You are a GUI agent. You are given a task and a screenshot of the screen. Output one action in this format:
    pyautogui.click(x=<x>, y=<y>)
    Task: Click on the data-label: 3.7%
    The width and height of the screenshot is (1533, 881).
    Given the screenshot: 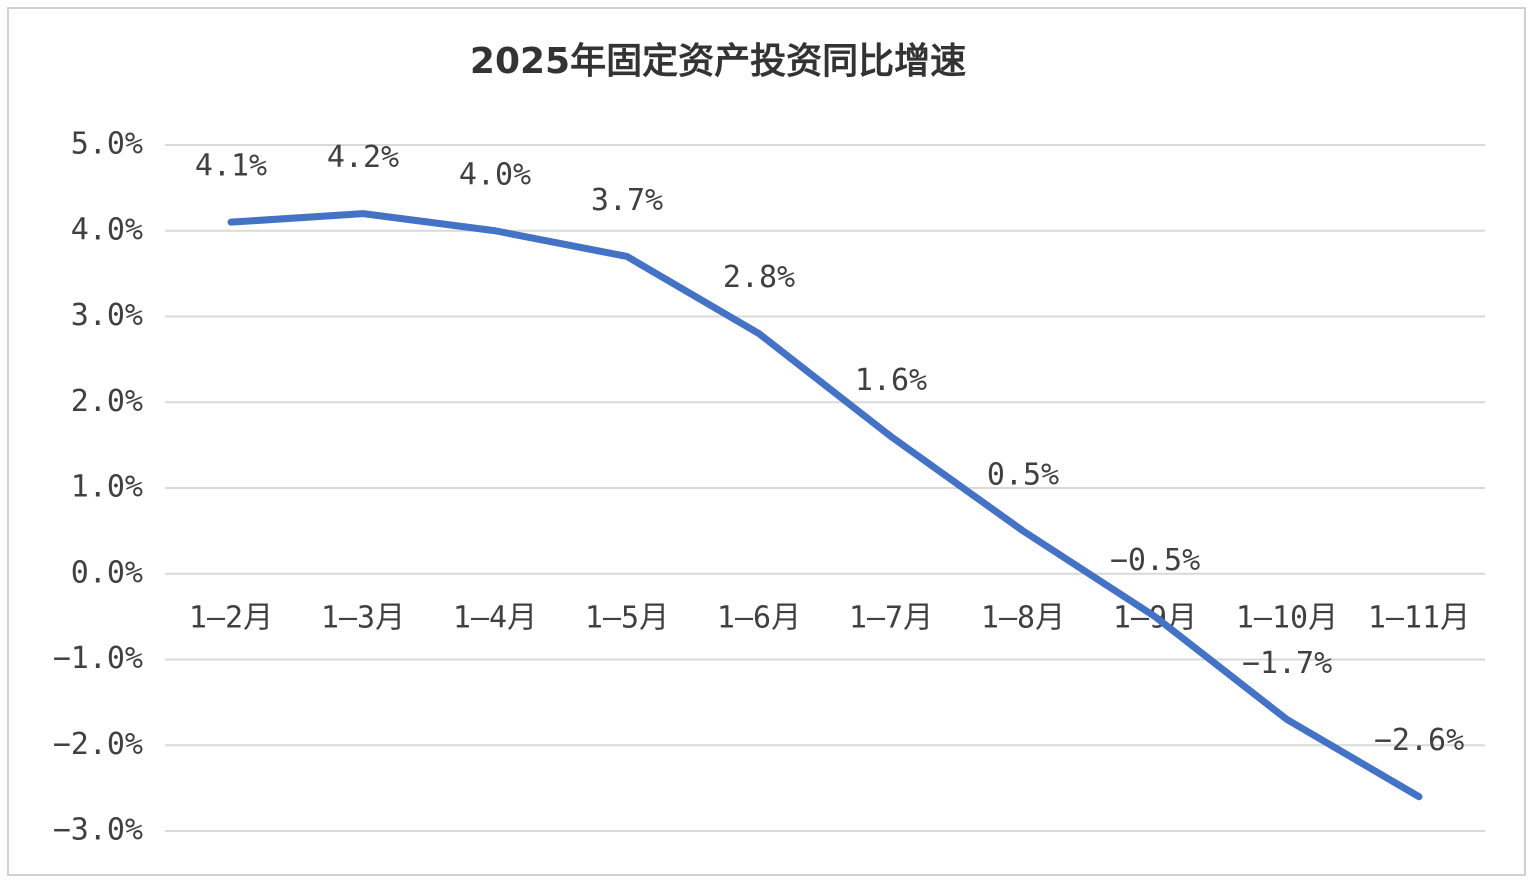 What is the action you would take?
    pyautogui.click(x=627, y=200)
    